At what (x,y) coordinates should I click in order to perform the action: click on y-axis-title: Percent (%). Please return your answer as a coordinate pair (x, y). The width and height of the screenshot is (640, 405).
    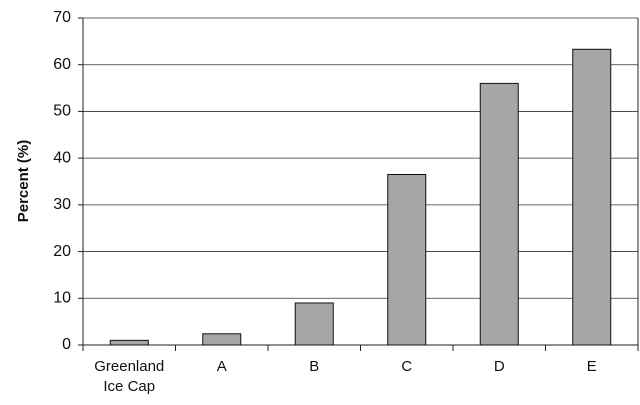
    Looking at the image, I should click on (23, 181).